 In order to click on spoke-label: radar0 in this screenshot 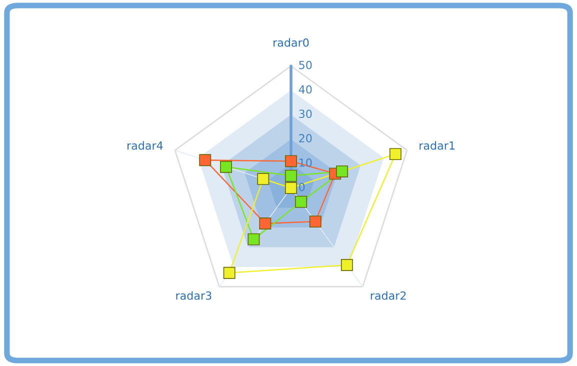, I will do `click(291, 42)`.